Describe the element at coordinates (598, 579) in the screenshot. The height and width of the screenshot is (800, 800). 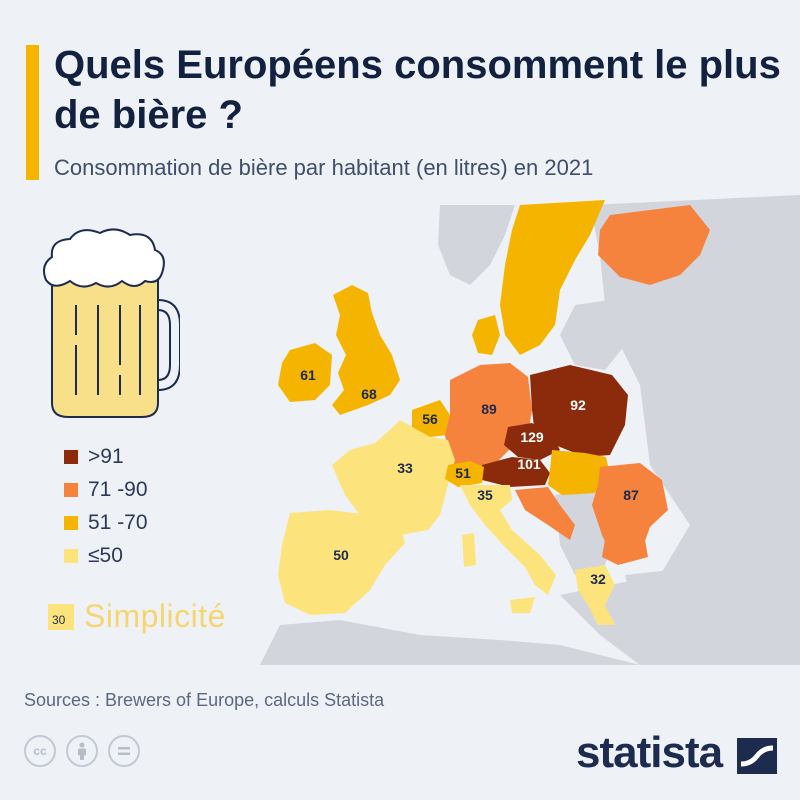
I see `label-greece: 32` at that location.